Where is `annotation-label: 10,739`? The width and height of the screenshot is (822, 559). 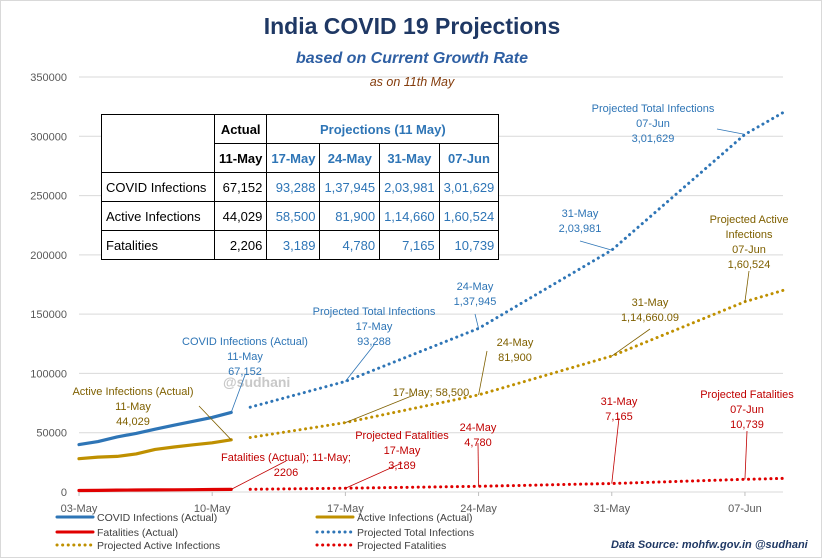
annotation-label: 10,739 is located at coordinates (747, 425).